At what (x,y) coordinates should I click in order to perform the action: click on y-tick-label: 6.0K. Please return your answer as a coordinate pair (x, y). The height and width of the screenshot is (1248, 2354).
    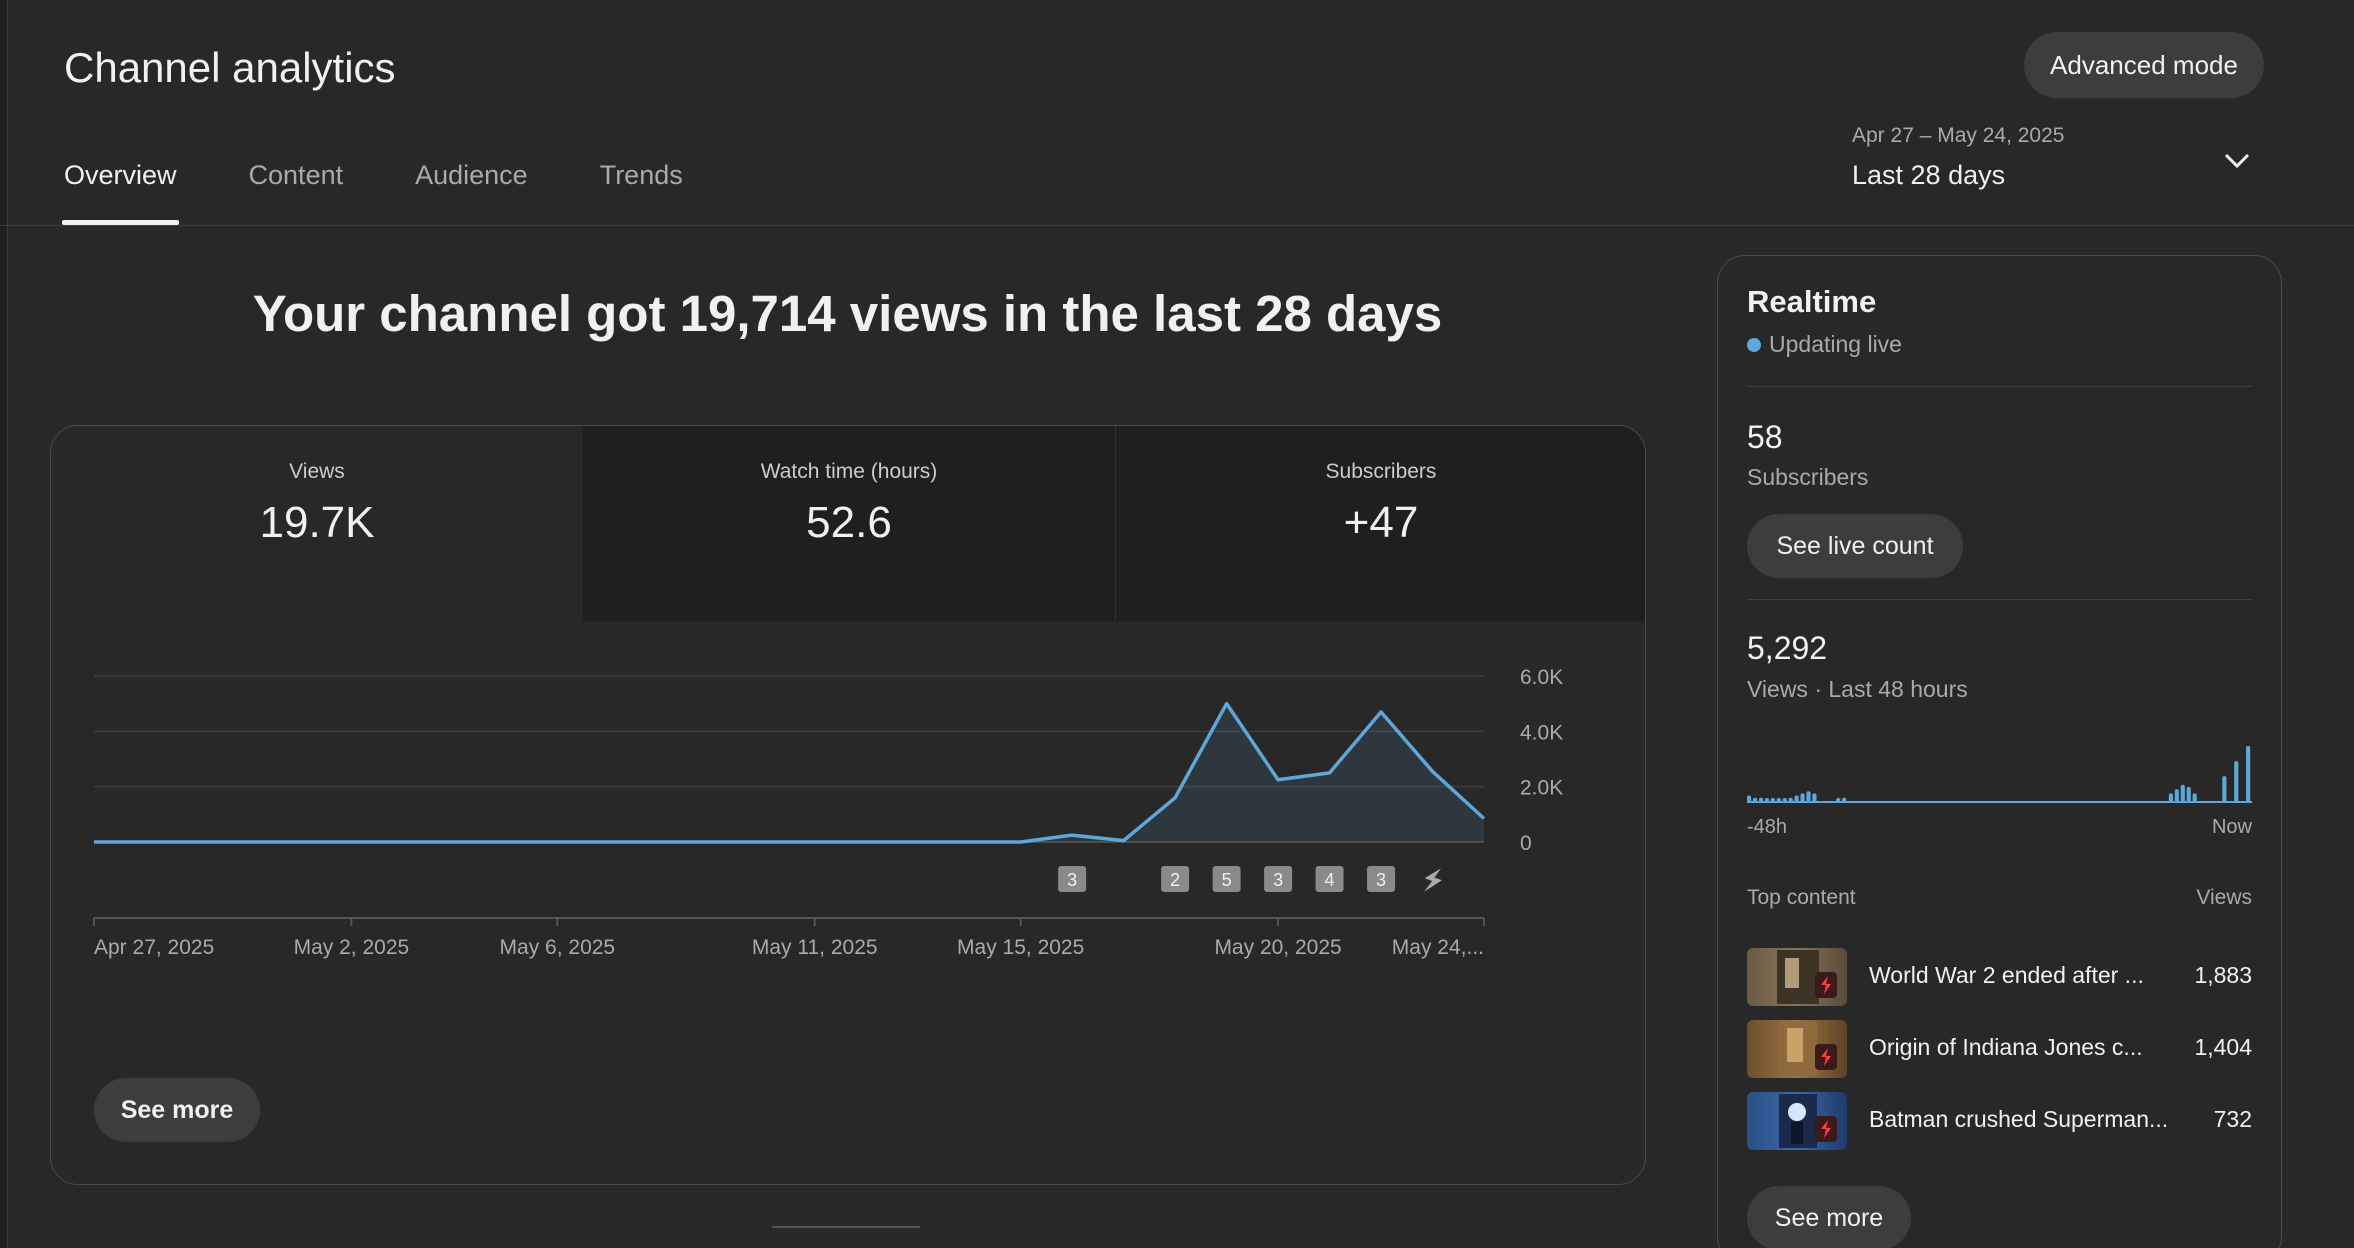
    Looking at the image, I should click on (1541, 677).